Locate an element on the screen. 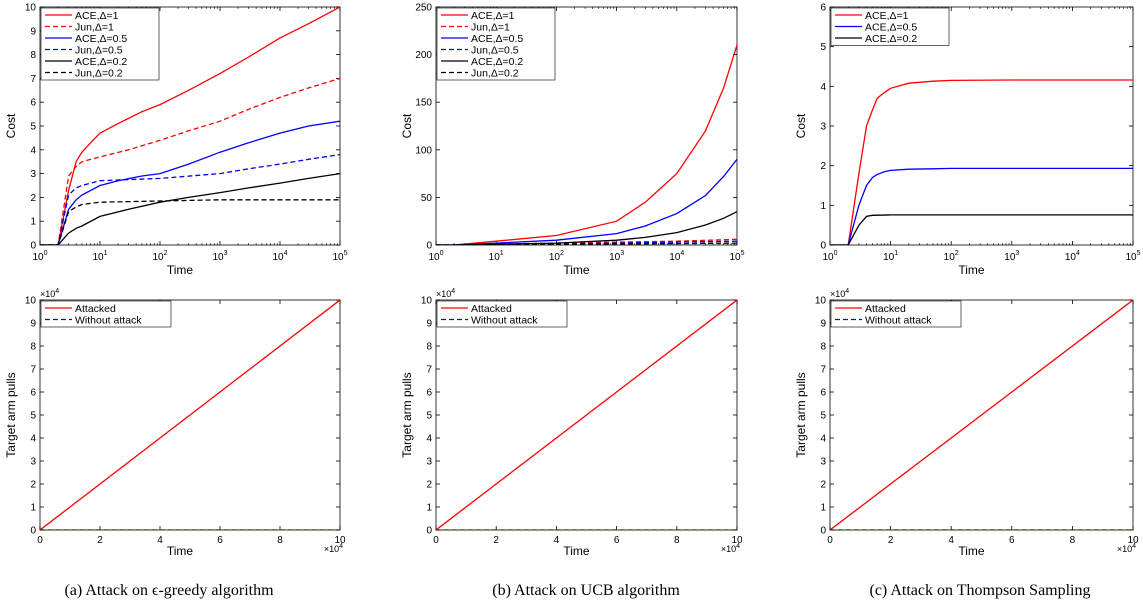  caption-c: (c) Attack on Thompson Sampling is located at coordinates (980, 590).